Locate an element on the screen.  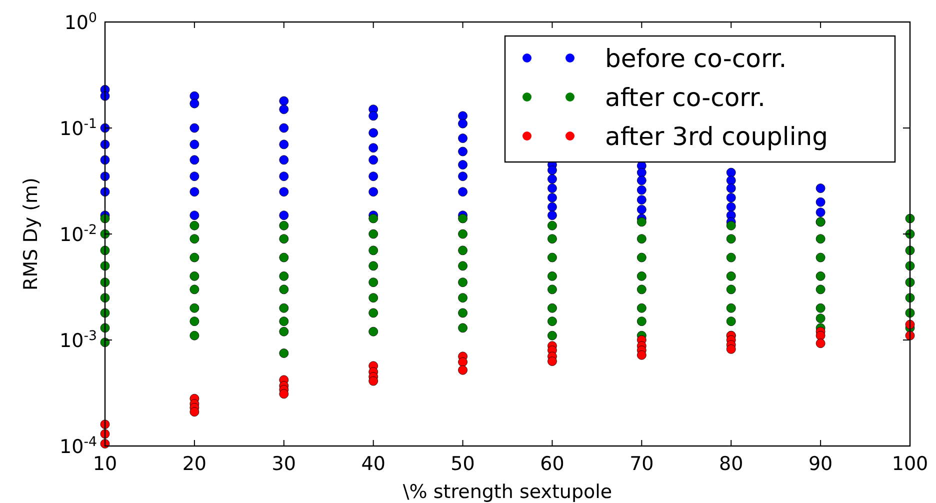
x-tick-label: 80 is located at coordinates (731, 464).